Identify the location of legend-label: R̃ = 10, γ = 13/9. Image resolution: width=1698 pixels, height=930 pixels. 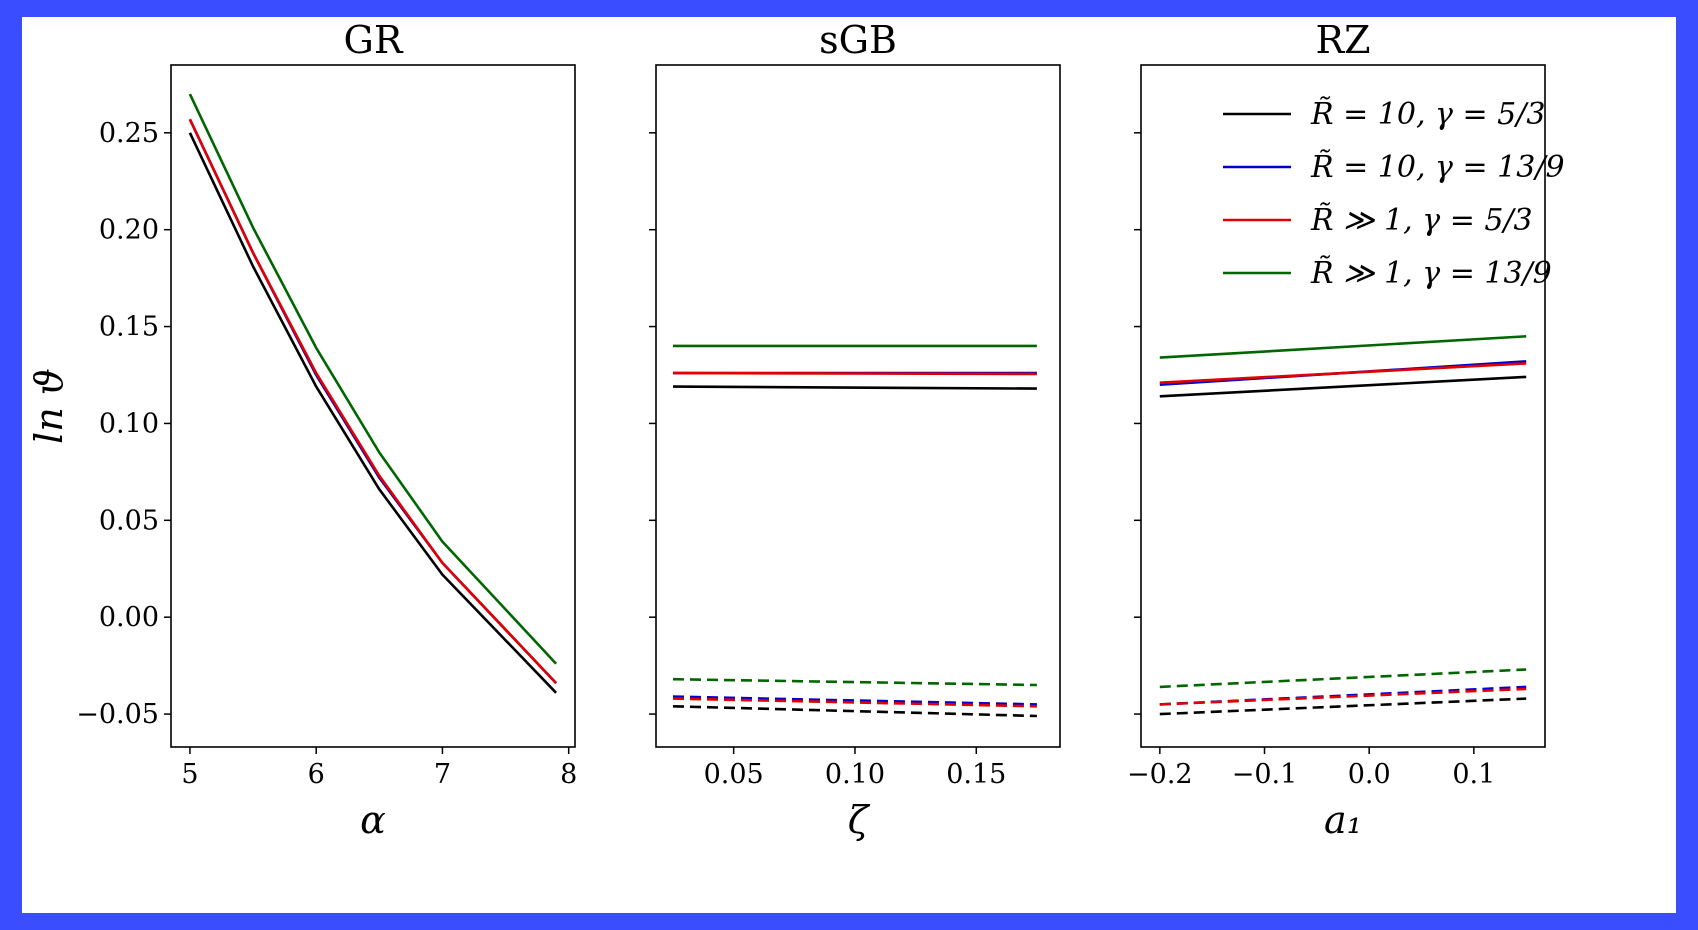
(1437, 167).